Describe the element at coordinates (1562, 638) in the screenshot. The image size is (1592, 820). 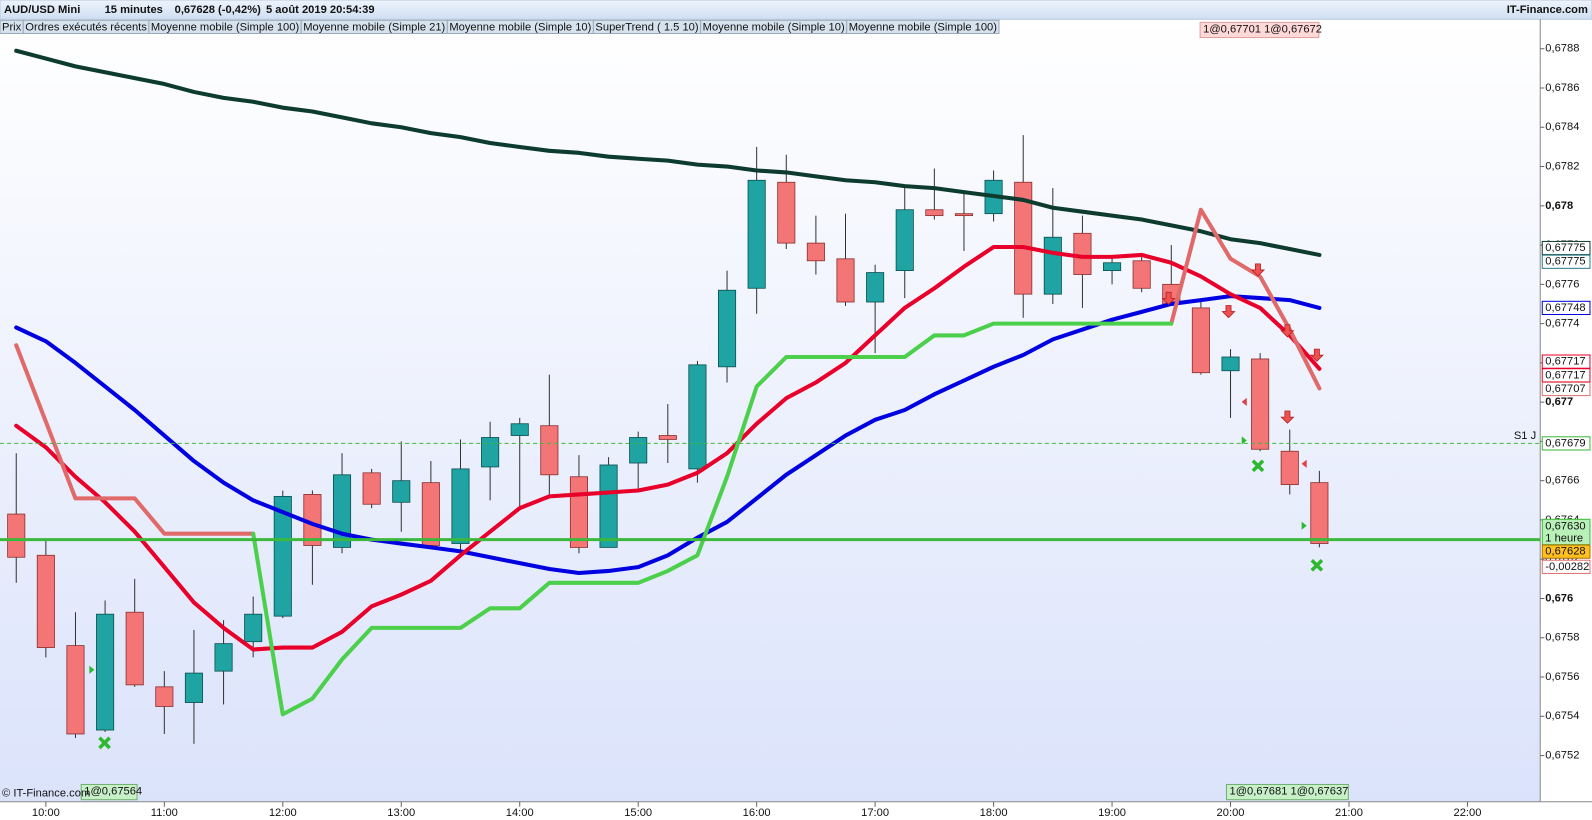
I see `y-tick-label: 0,6758` at that location.